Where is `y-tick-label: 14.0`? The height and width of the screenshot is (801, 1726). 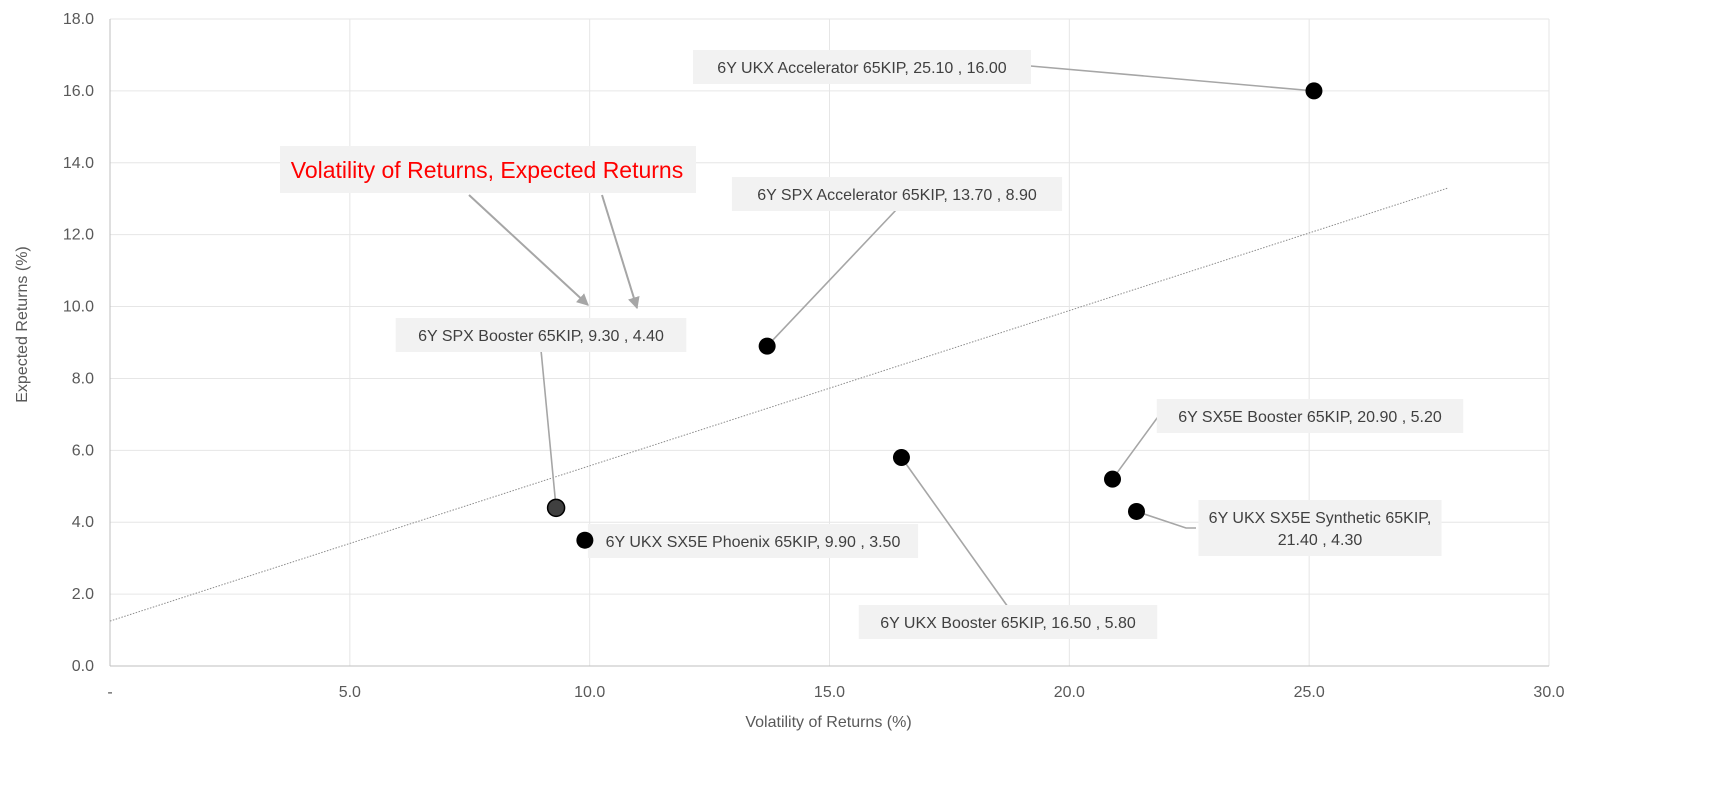 y-tick-label: 14.0 is located at coordinates (78, 163).